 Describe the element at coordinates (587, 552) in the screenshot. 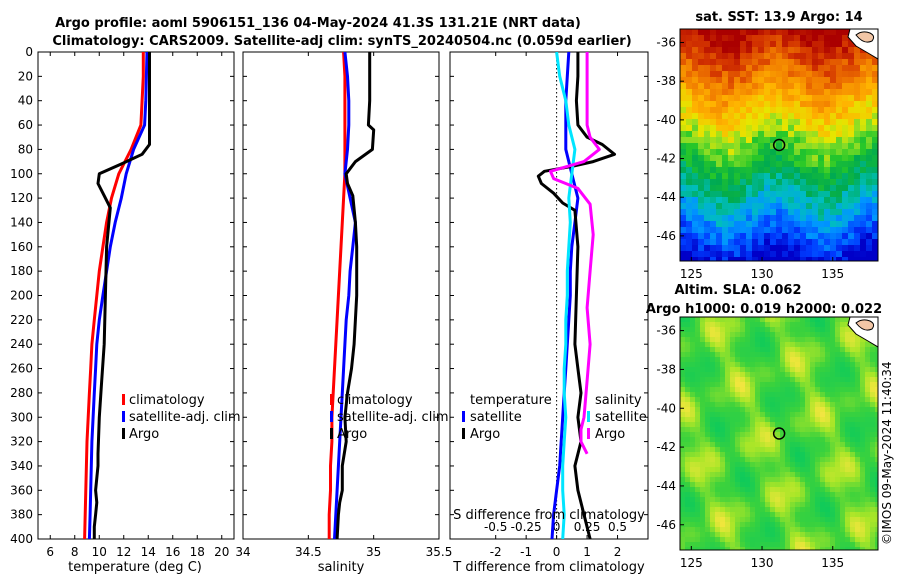

I see `x-tick-label: 1` at that location.